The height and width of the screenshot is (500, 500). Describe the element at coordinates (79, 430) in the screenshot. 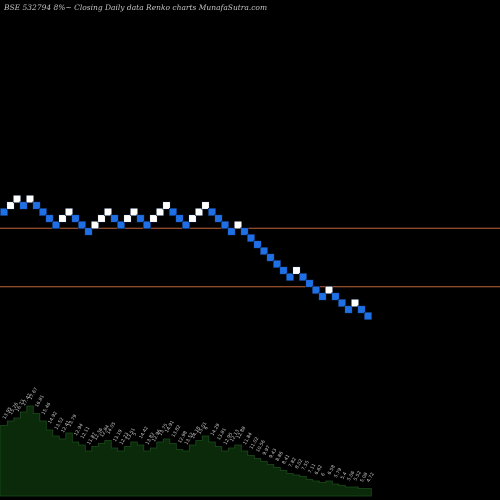

I see `value-label: 12.94` at that location.